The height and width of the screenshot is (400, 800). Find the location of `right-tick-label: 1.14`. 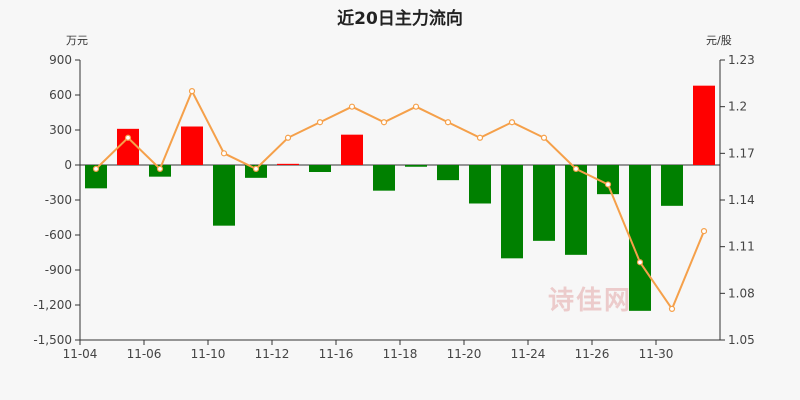

right-tick-label: 1.14 is located at coordinates (741, 200).